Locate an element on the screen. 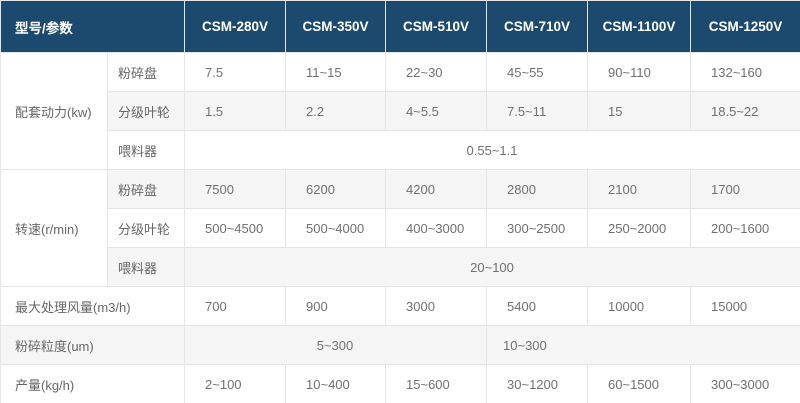  value-cell: 7.5 is located at coordinates (235, 72).